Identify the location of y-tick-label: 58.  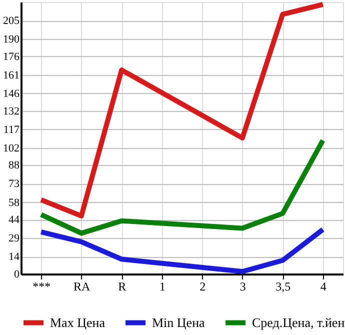
(14, 202).